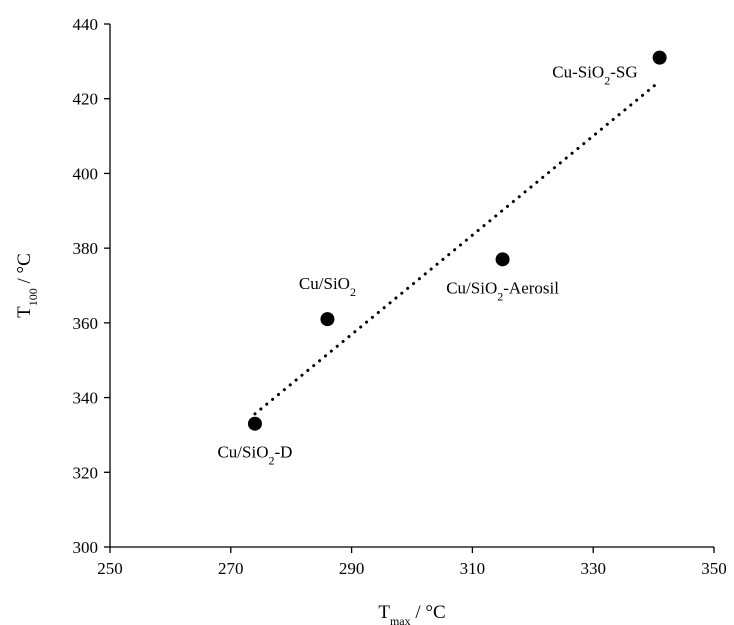  Describe the element at coordinates (86, 24) in the screenshot. I see `y-tick-label: 440` at that location.